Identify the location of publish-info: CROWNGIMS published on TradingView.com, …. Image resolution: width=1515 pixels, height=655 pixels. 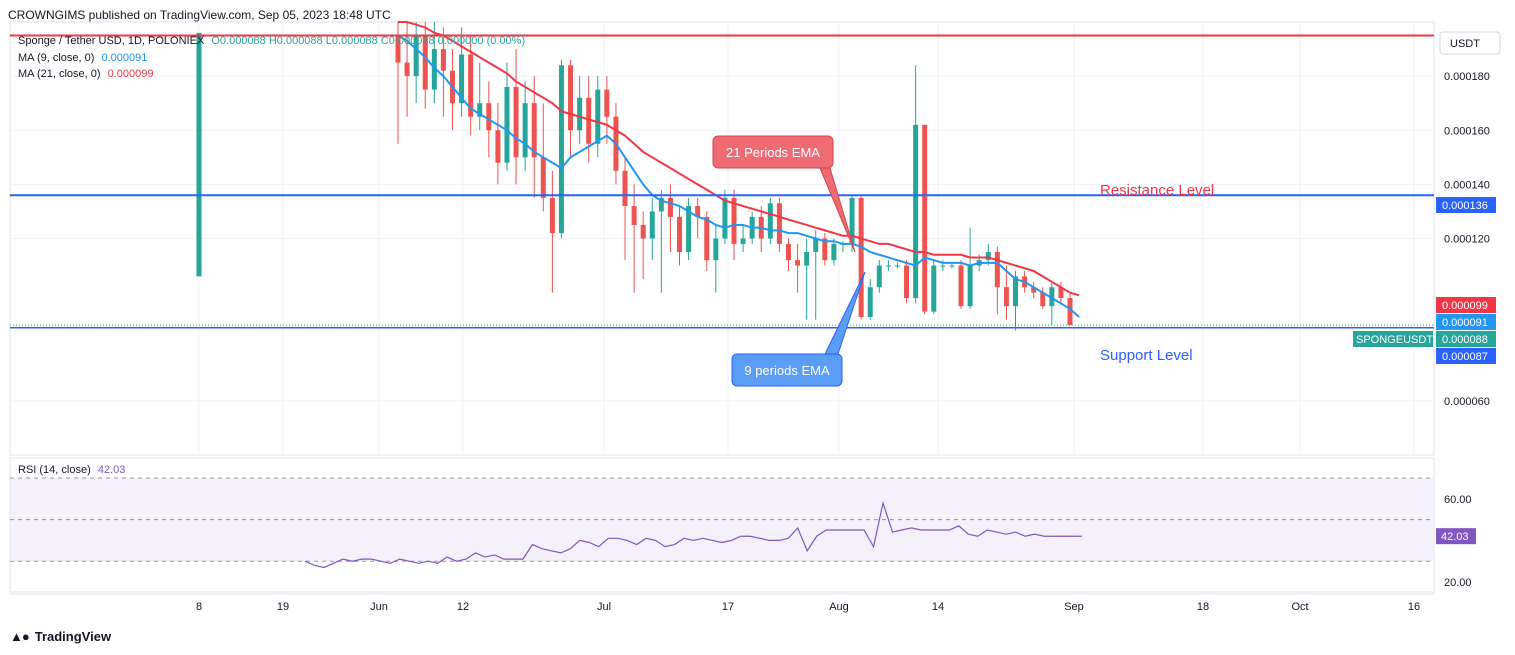
(199, 15).